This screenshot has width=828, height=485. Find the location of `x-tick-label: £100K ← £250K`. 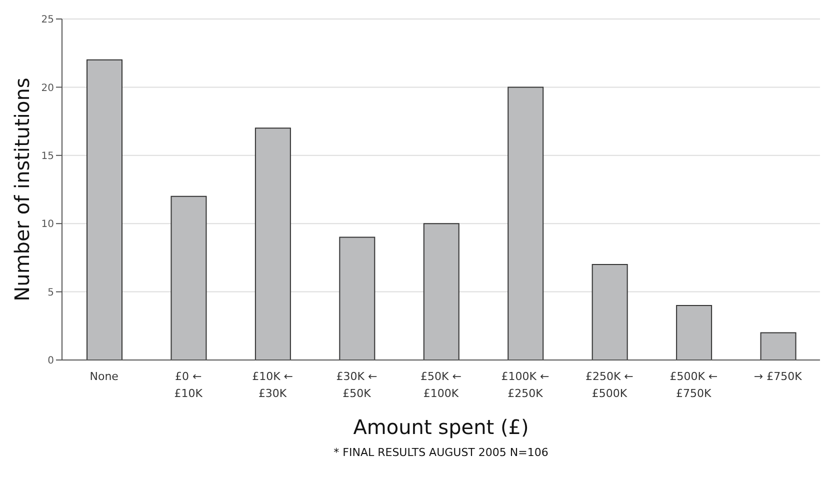

x-tick-label: £100K ← £250K is located at coordinates (525, 385).